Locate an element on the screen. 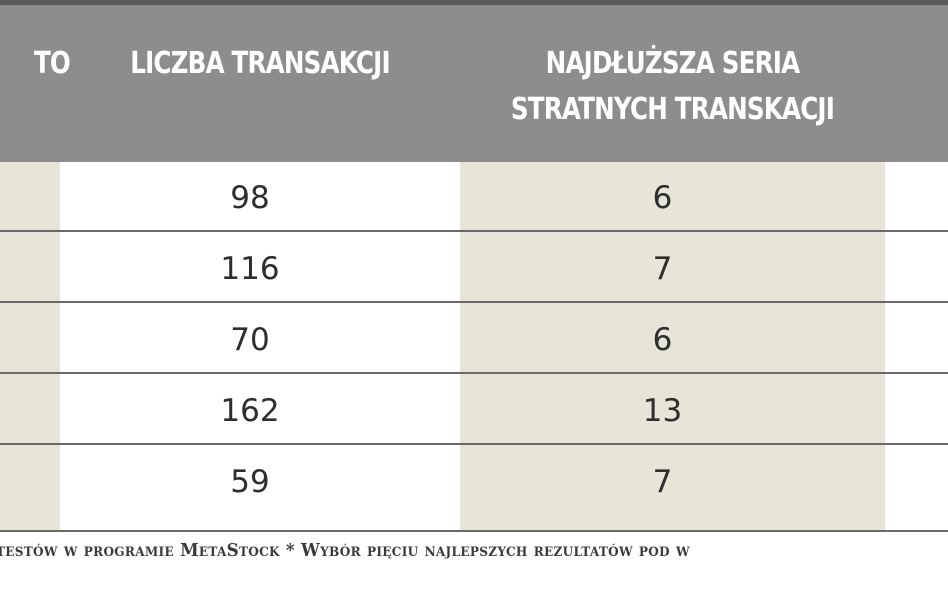 The width and height of the screenshot is (948, 593). header-longest-series-line1: NAJDŁUŻSZA SERIA is located at coordinates (672, 63).